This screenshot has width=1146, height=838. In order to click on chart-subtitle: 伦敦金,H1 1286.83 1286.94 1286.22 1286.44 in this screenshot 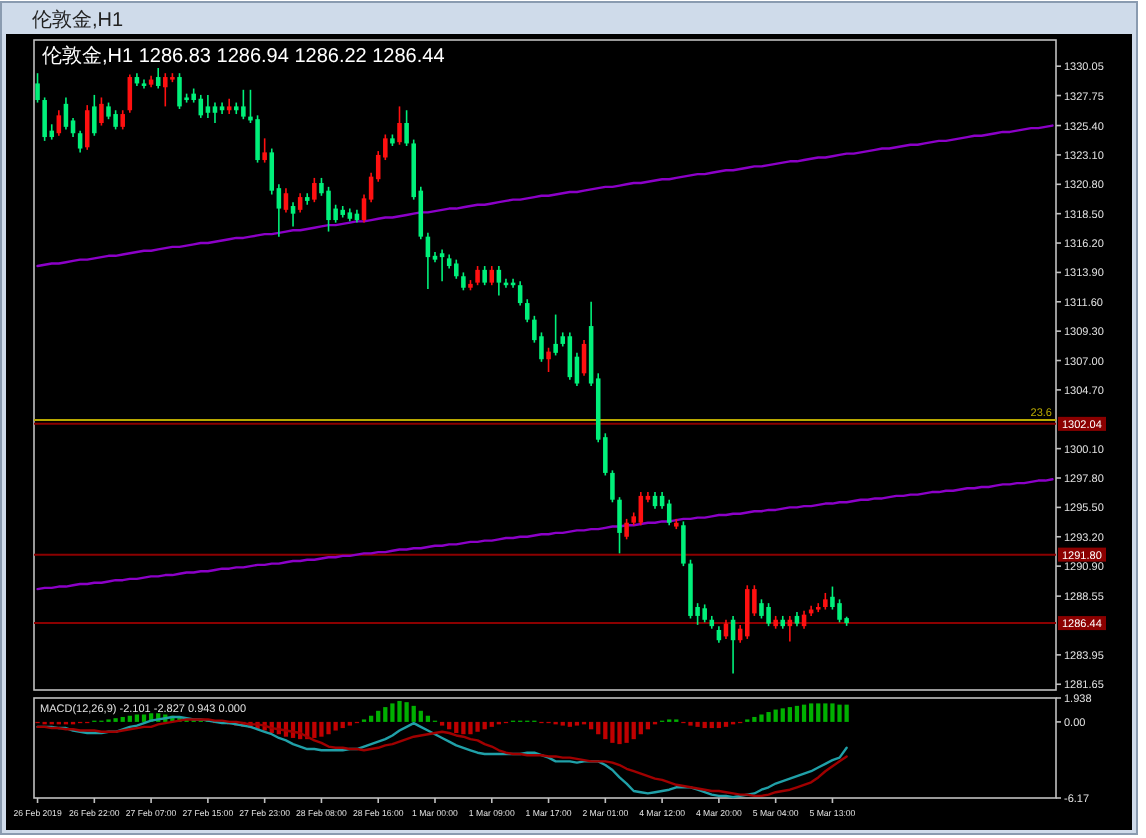, I will do `click(244, 56)`.